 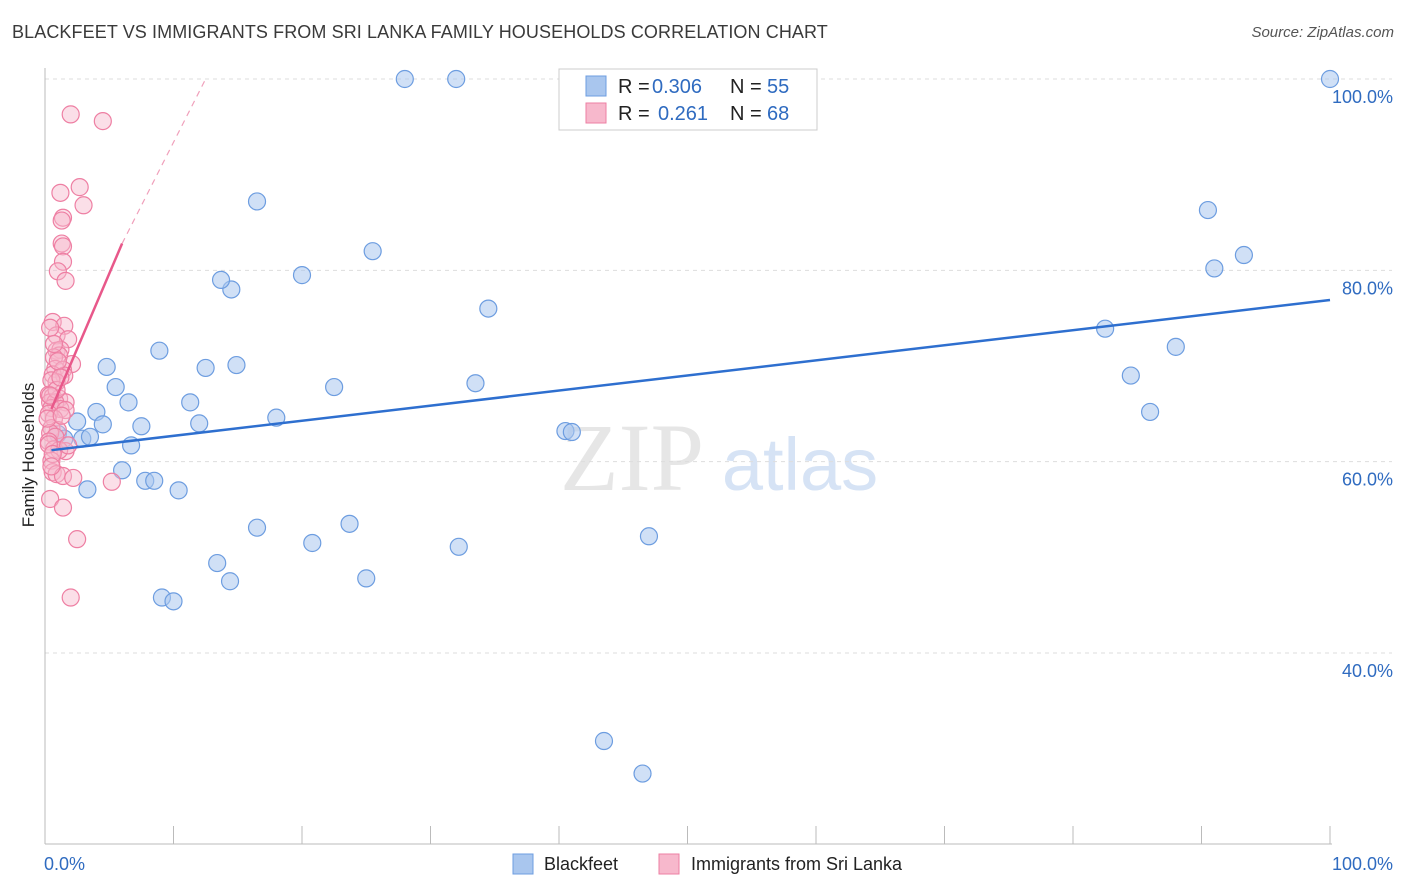 I want to click on bottom-legend-swatch-blackfeet, so click(x=523, y=864).